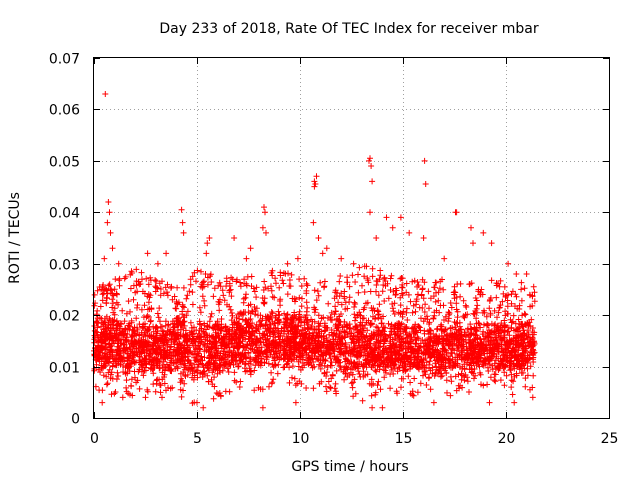  What do you see at coordinates (64, 163) in the screenshot?
I see `y-tick-label: 0.05` at bounding box center [64, 163].